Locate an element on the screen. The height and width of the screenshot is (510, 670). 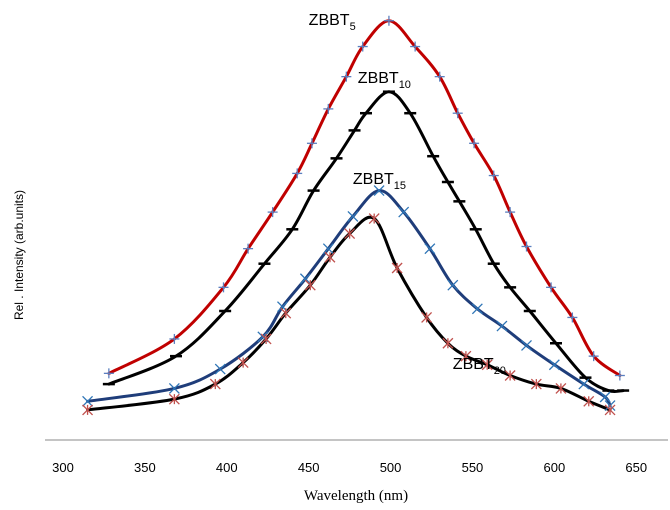
series-label-zbbt15: ZBBT15 is located at coordinates (379, 181).